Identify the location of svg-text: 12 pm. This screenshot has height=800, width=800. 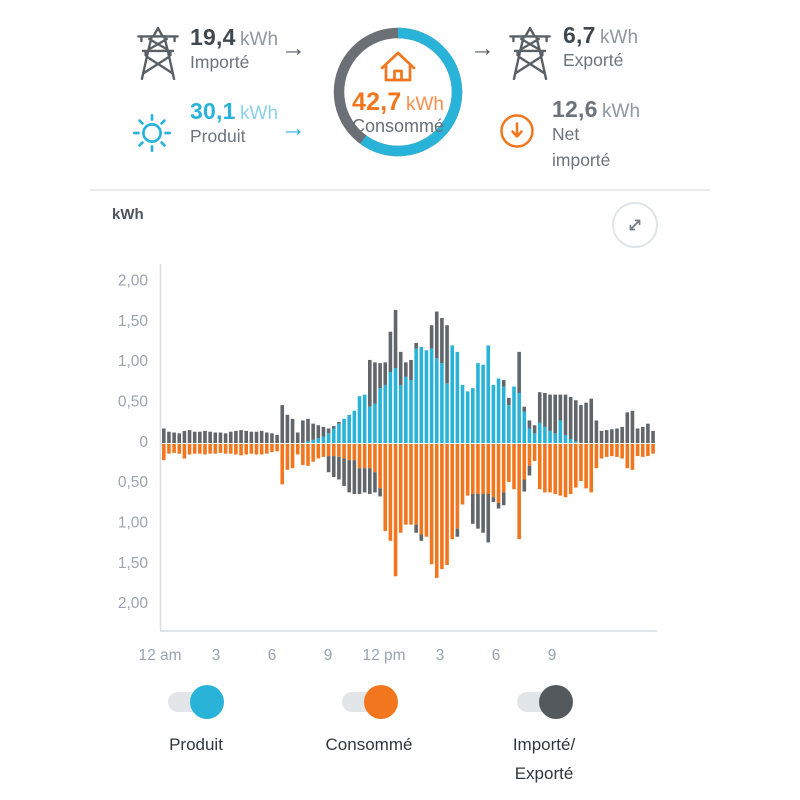
(383, 655).